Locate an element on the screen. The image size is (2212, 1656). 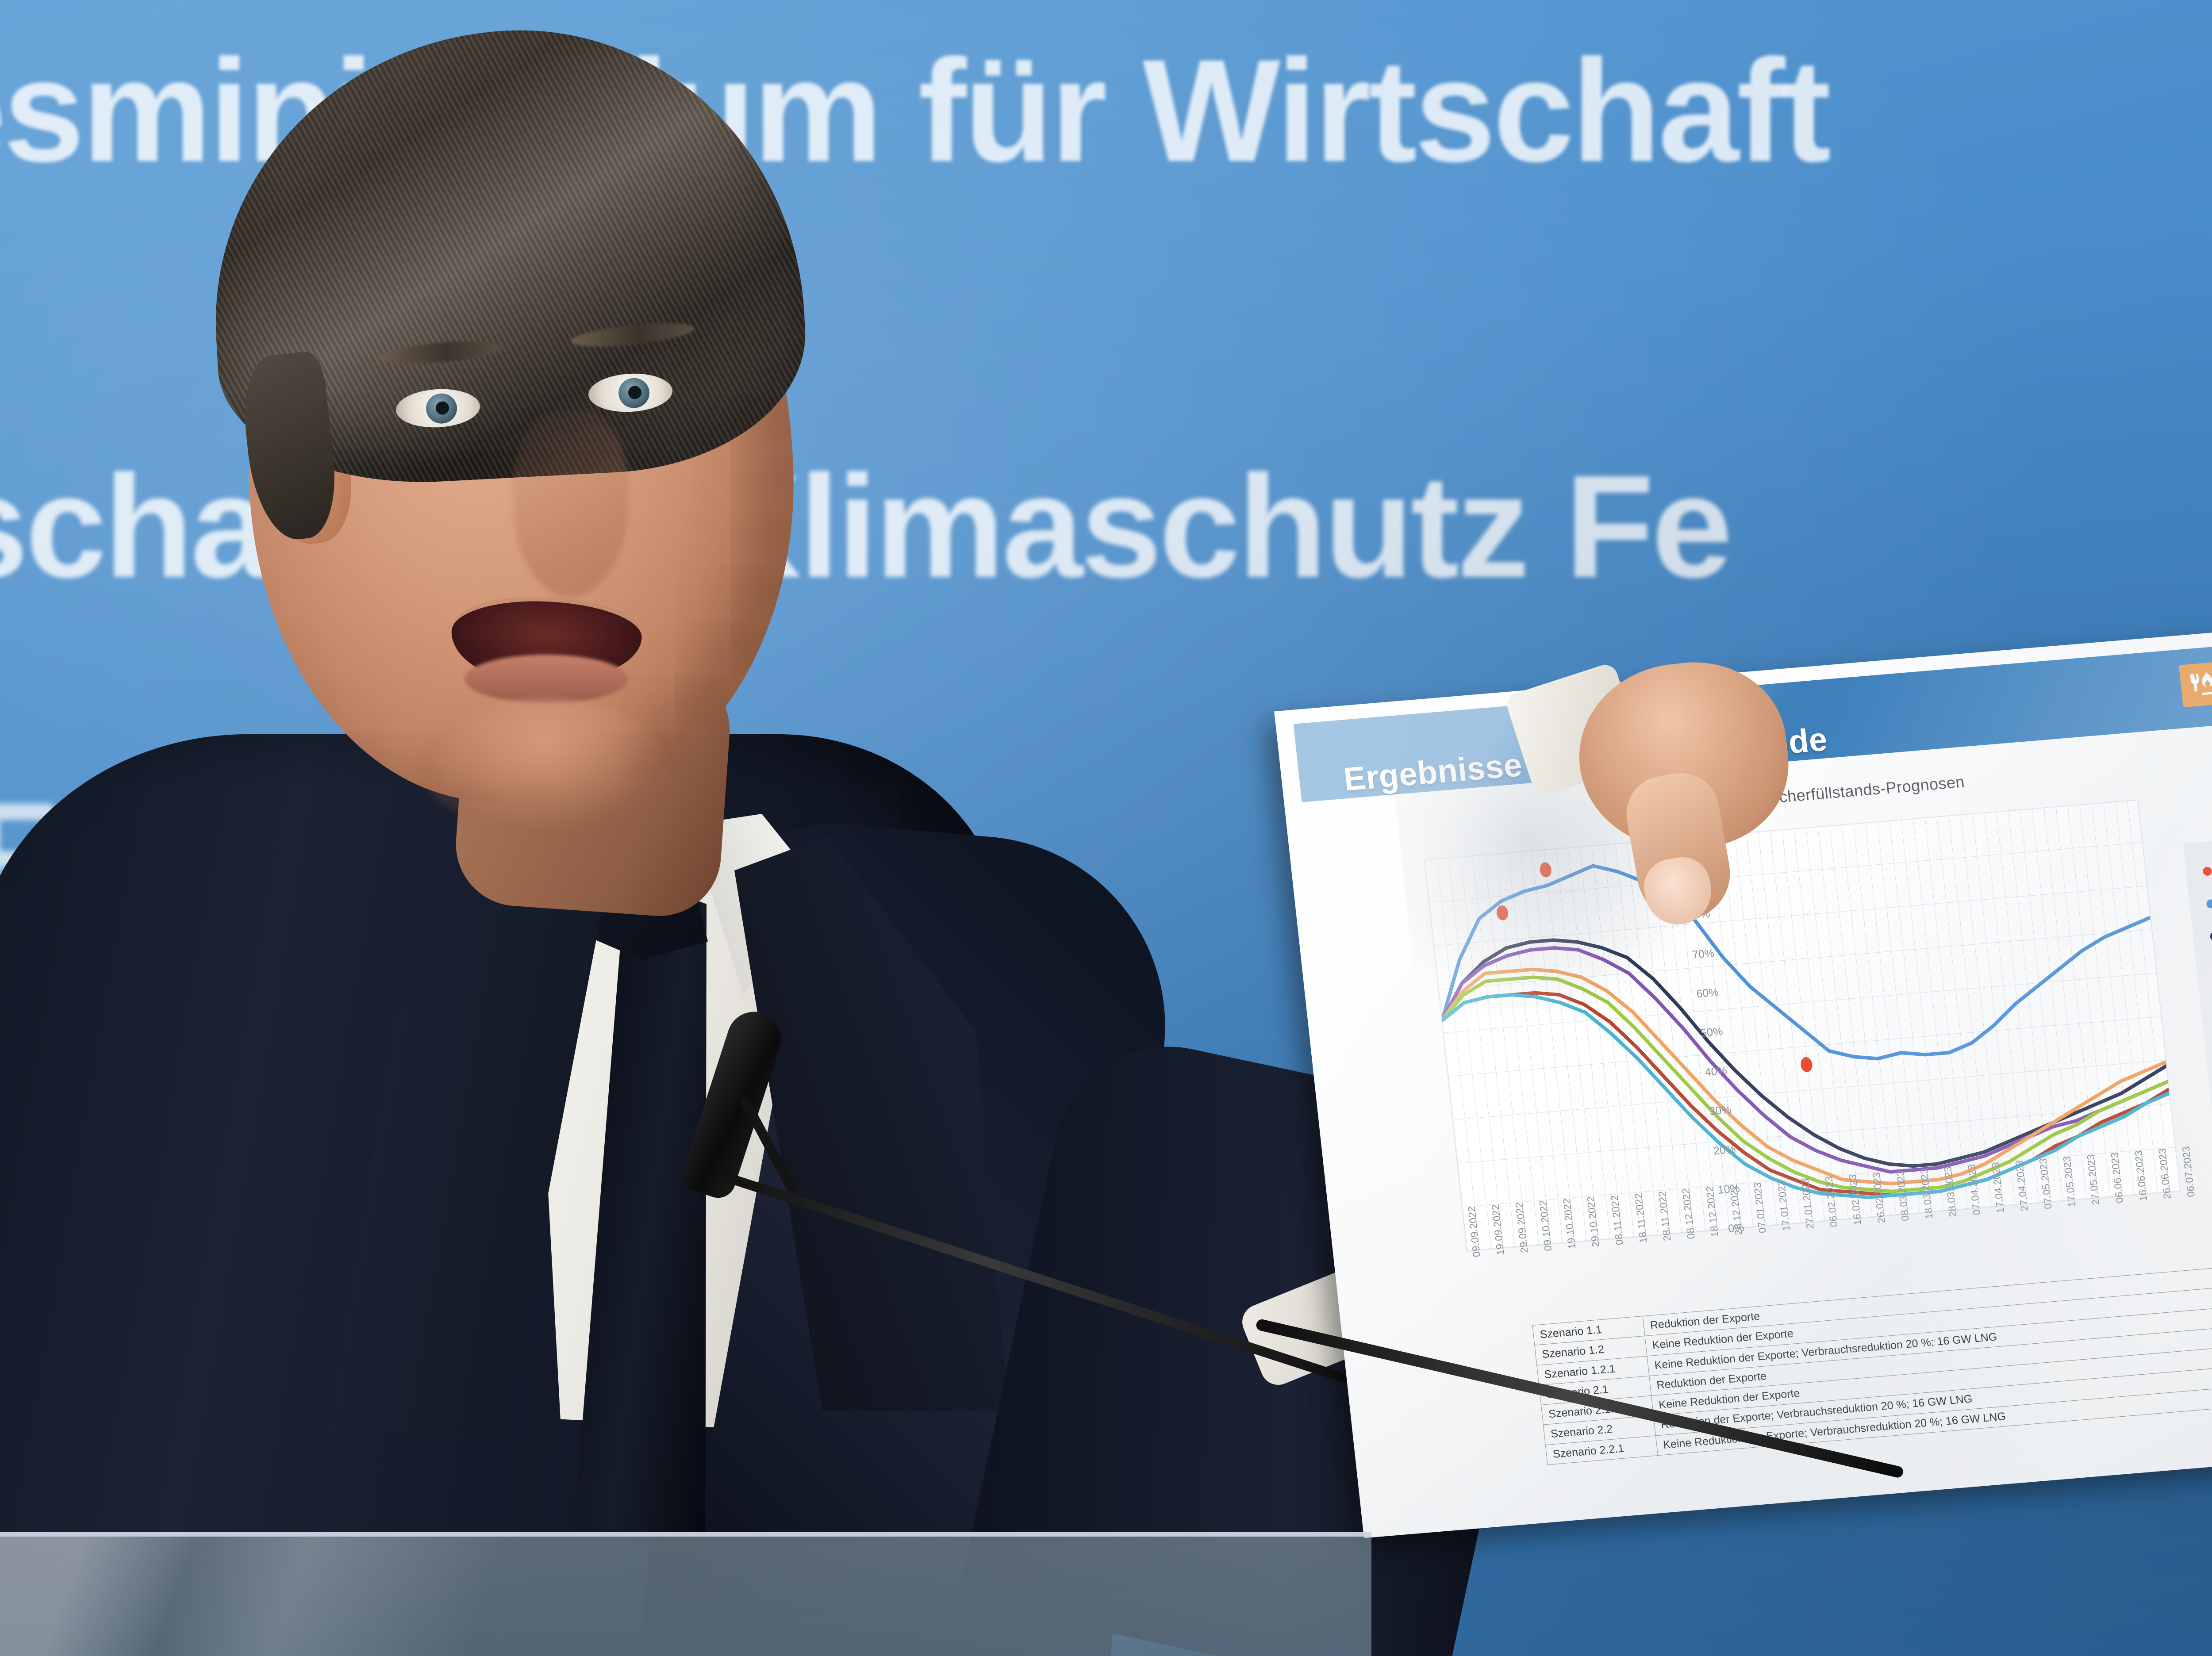
x-axis-tick: 06.07.2023 is located at coordinates (2188, 1172).